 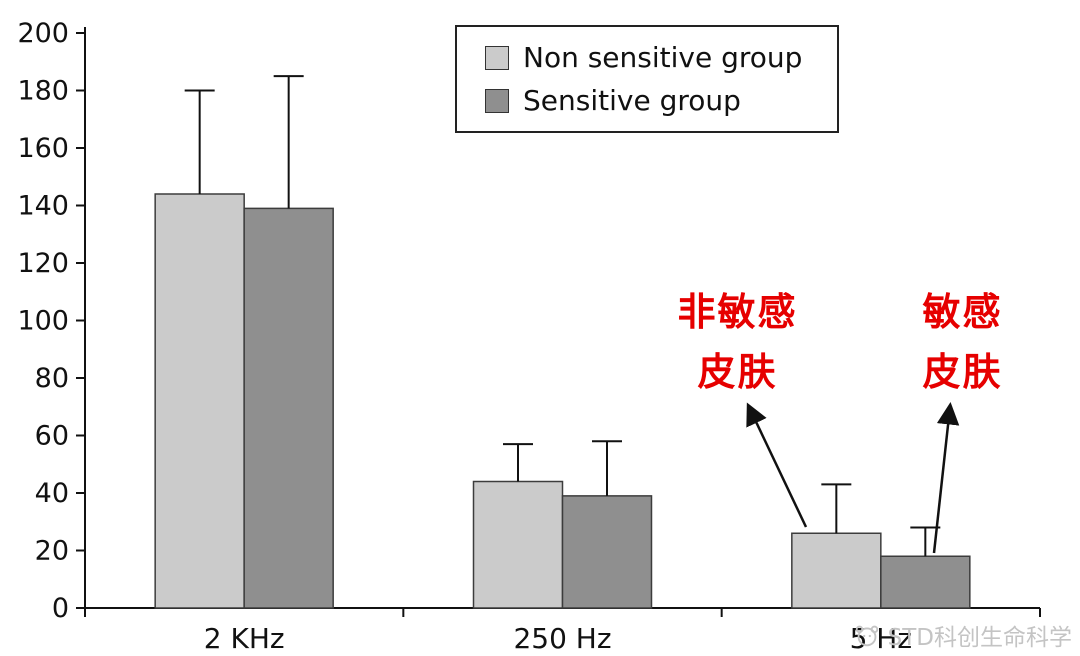 What do you see at coordinates (607, 552) in the screenshot?
I see `bar-sensitive-group-250-hz` at bounding box center [607, 552].